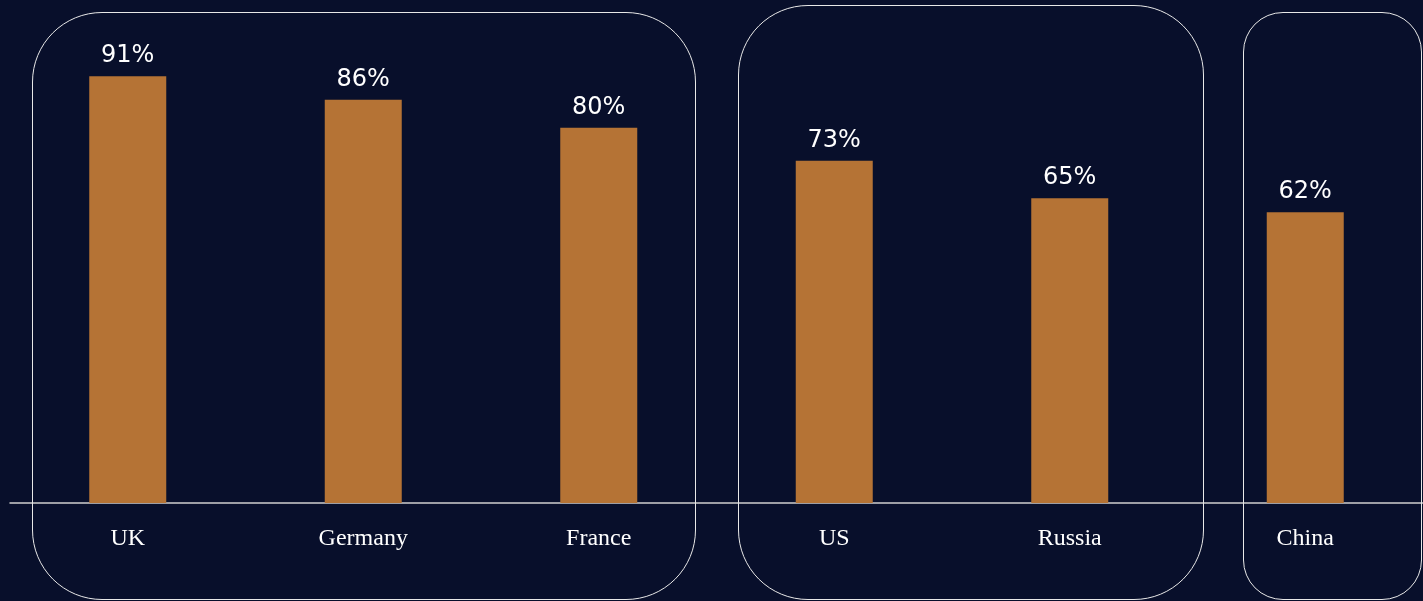 Image resolution: width=1423 pixels, height=601 pixels. I want to click on data-label: 91%, so click(128, 54).